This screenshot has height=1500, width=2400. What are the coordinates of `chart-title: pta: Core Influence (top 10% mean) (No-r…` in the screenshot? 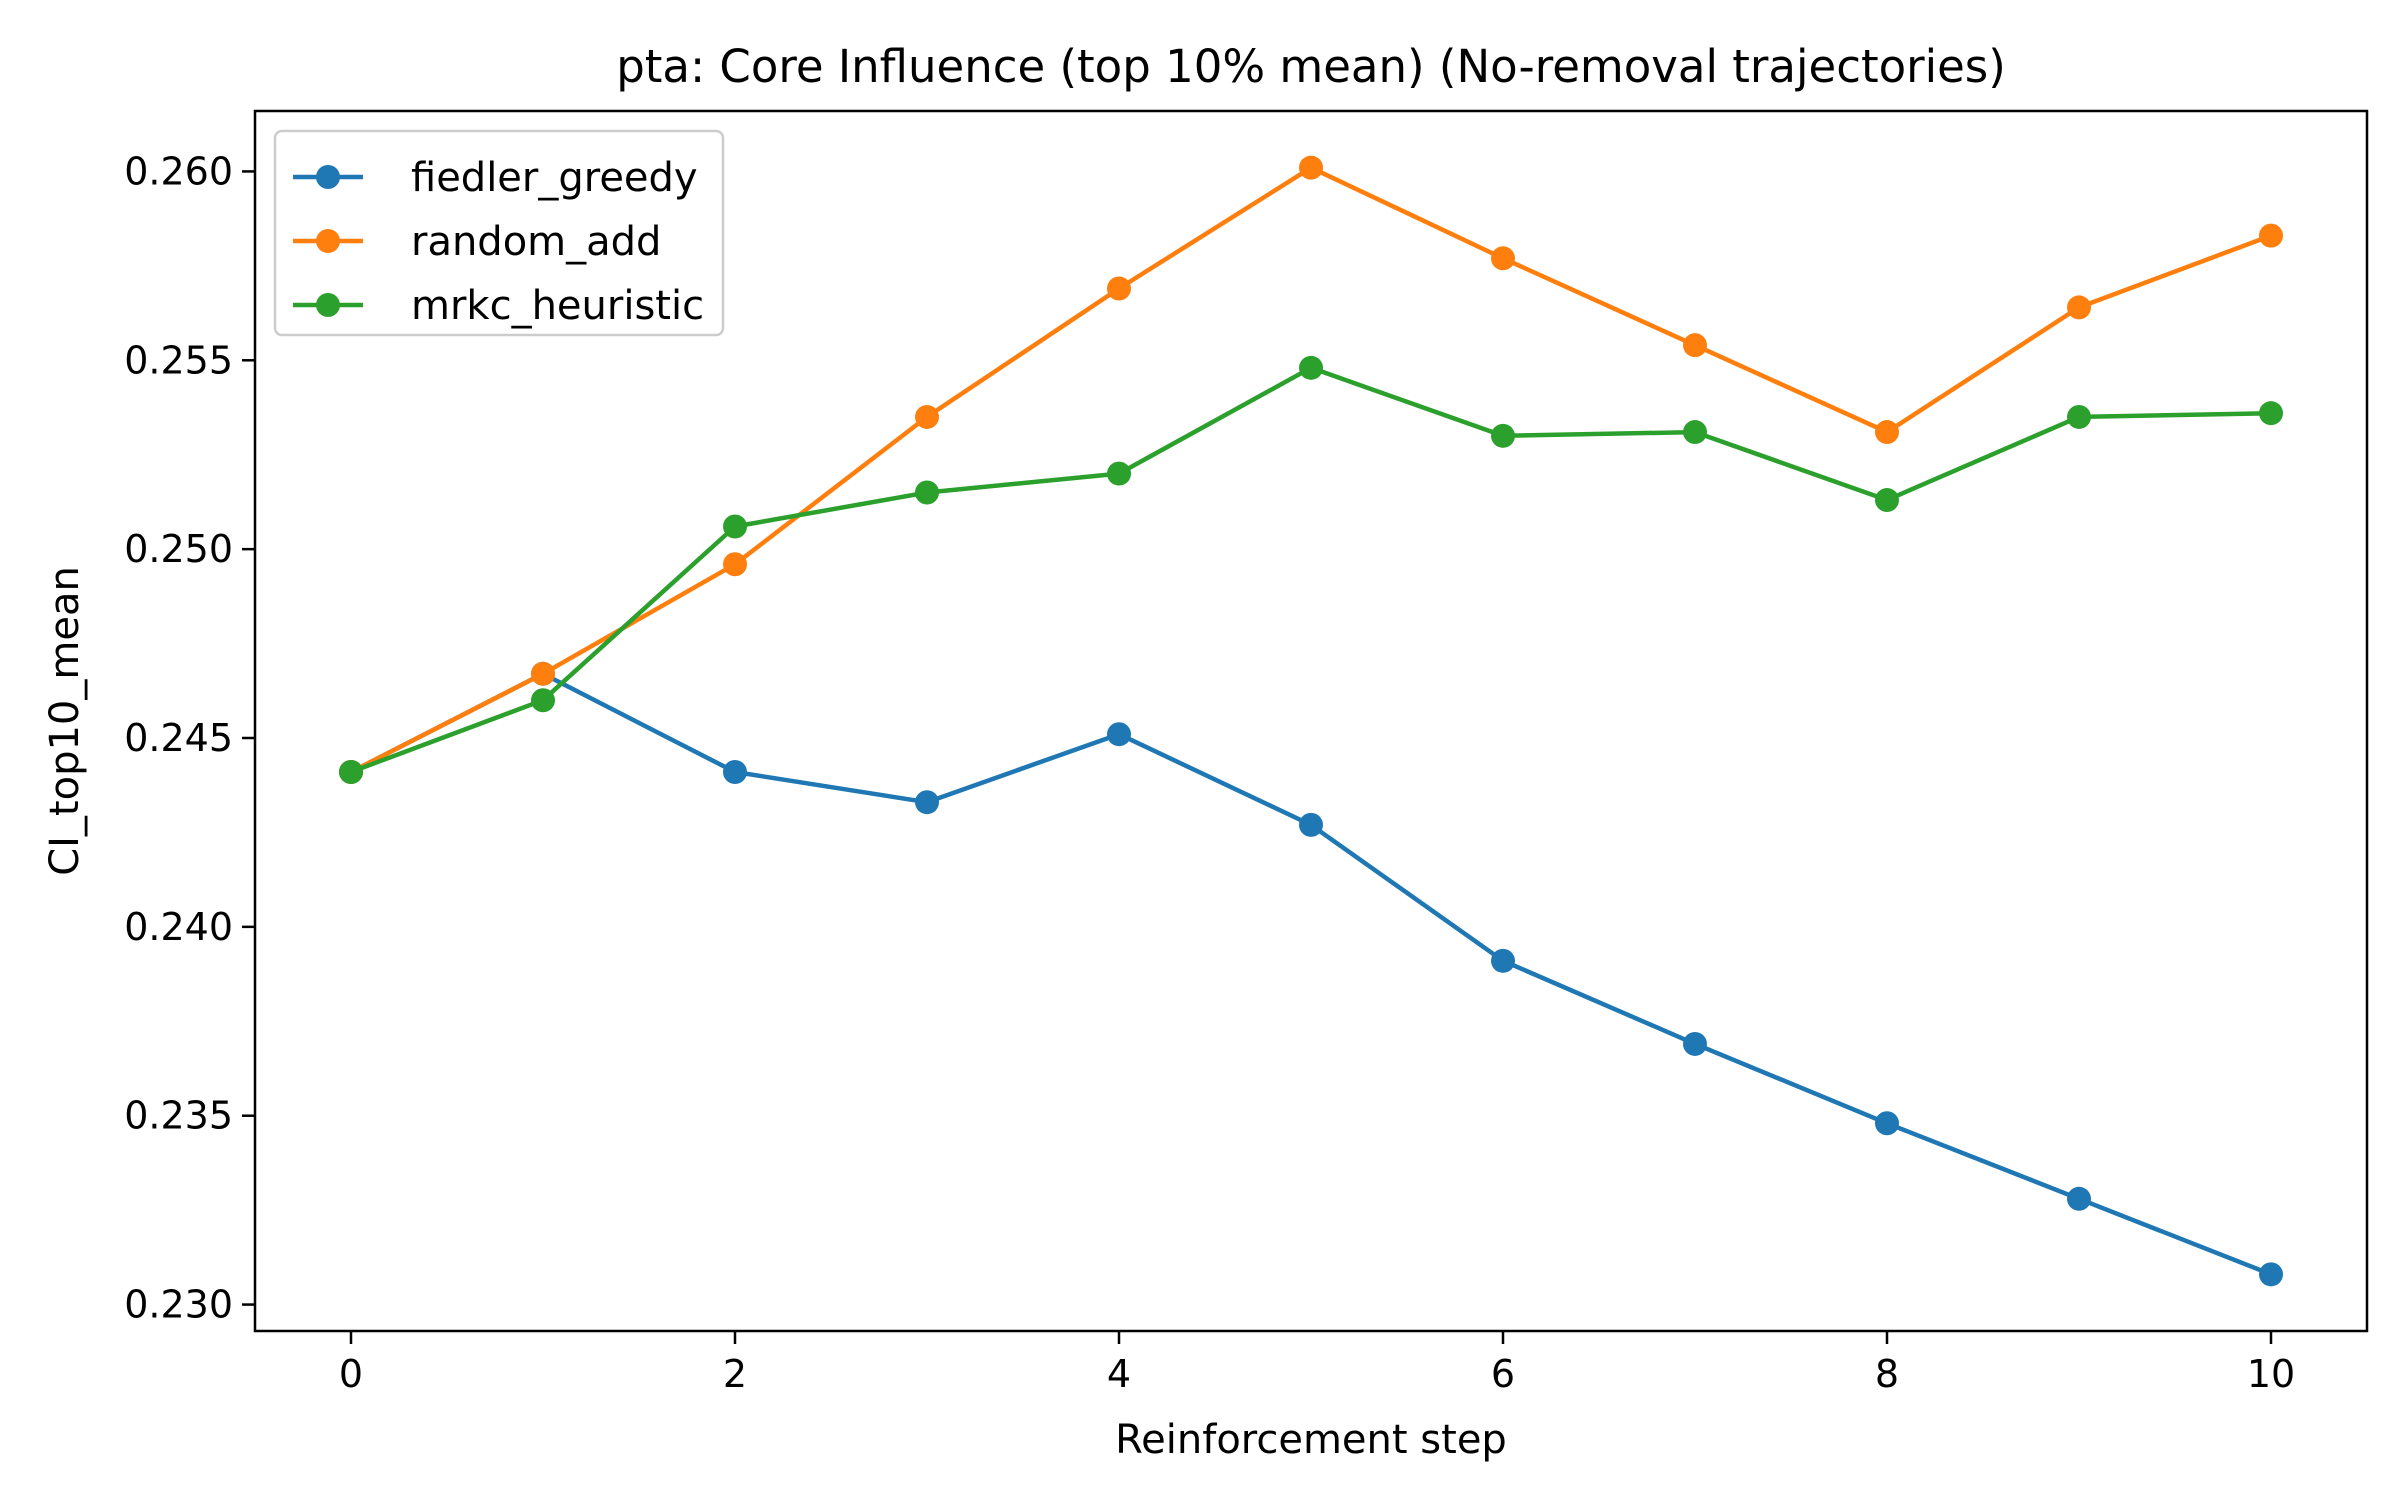 It's located at (1311, 66).